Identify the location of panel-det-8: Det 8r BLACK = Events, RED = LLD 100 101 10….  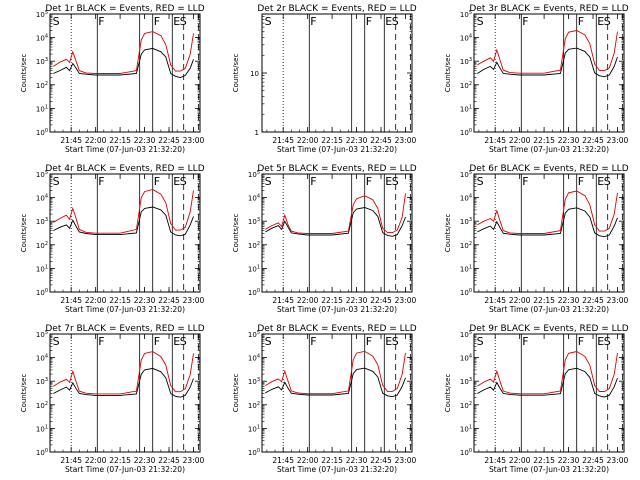
(324, 399).